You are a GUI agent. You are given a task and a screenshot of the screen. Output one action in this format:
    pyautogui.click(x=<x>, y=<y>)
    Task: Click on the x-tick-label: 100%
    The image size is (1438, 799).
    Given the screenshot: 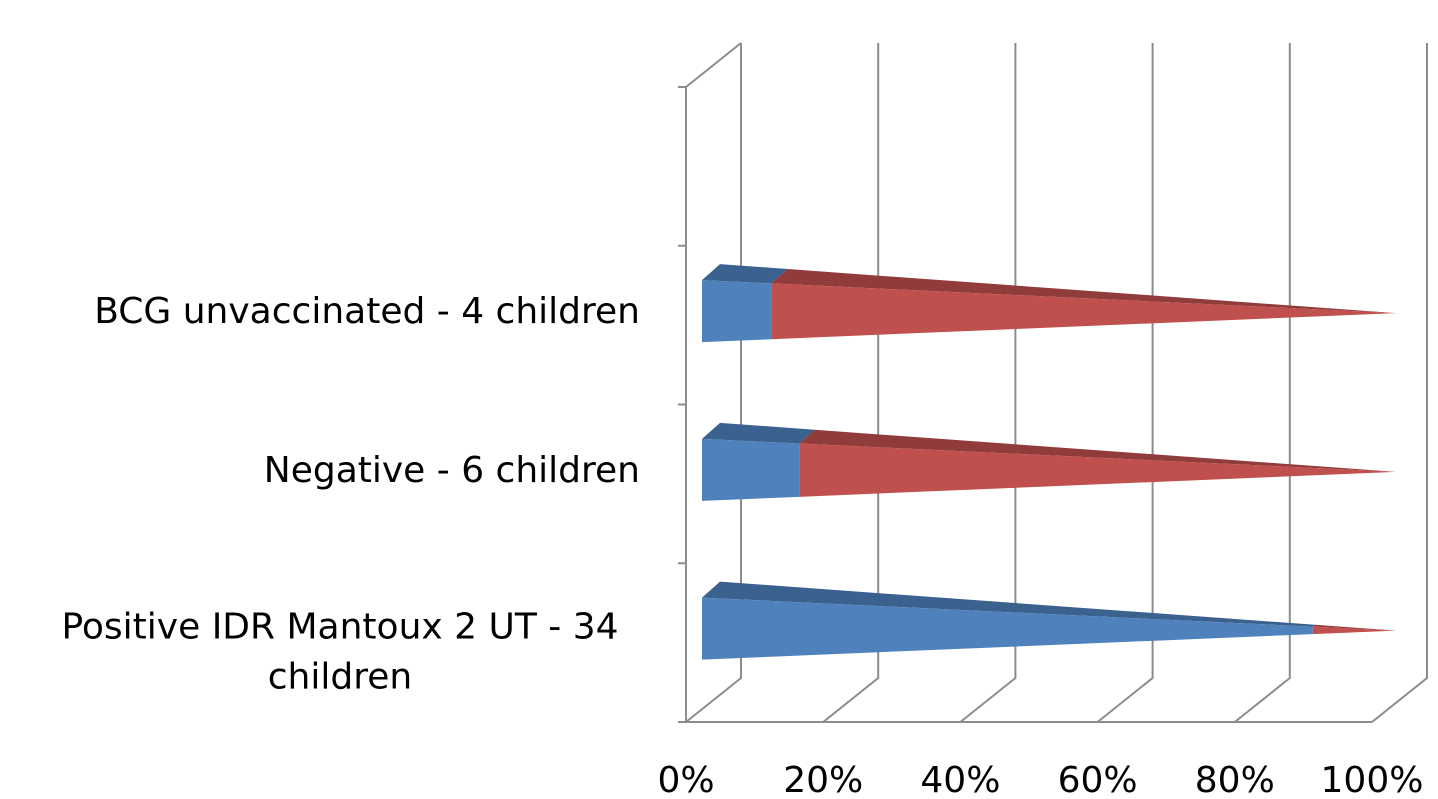 What is the action you would take?
    pyautogui.click(x=1372, y=779)
    